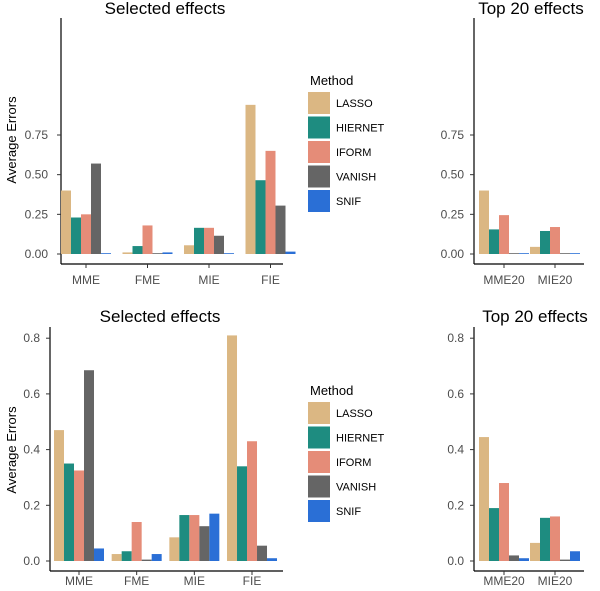 The image size is (600, 591). I want to click on chart-panel-4: Top 20 effects 0.0 0.2 0.4 0.6 0.8 MME20 MIE20, so click(517, 447).